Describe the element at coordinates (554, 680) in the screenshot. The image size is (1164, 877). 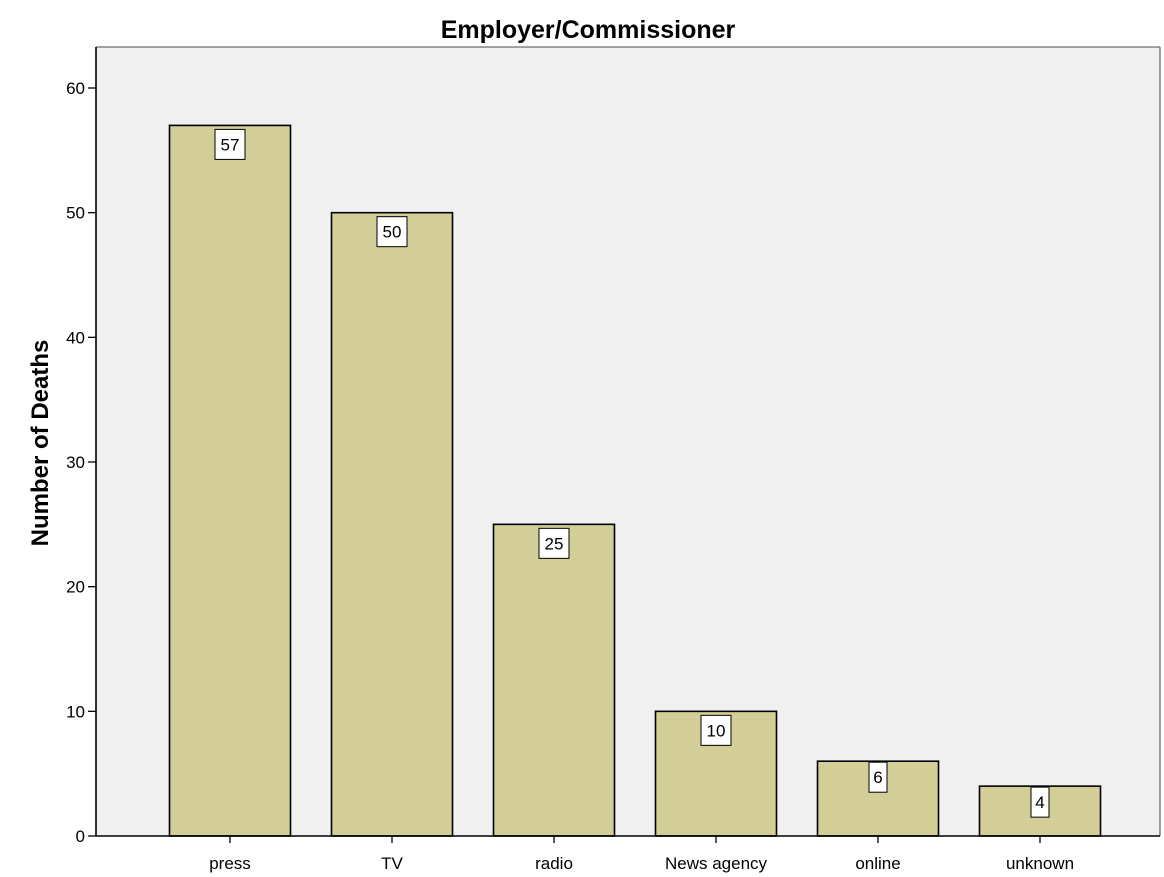
I see `bar-radio` at that location.